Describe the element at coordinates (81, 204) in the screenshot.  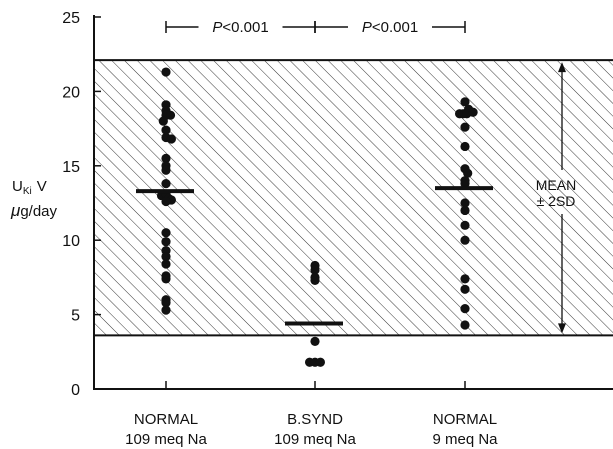
I see `y-axis: 0 5 10 15 20 25` at that location.